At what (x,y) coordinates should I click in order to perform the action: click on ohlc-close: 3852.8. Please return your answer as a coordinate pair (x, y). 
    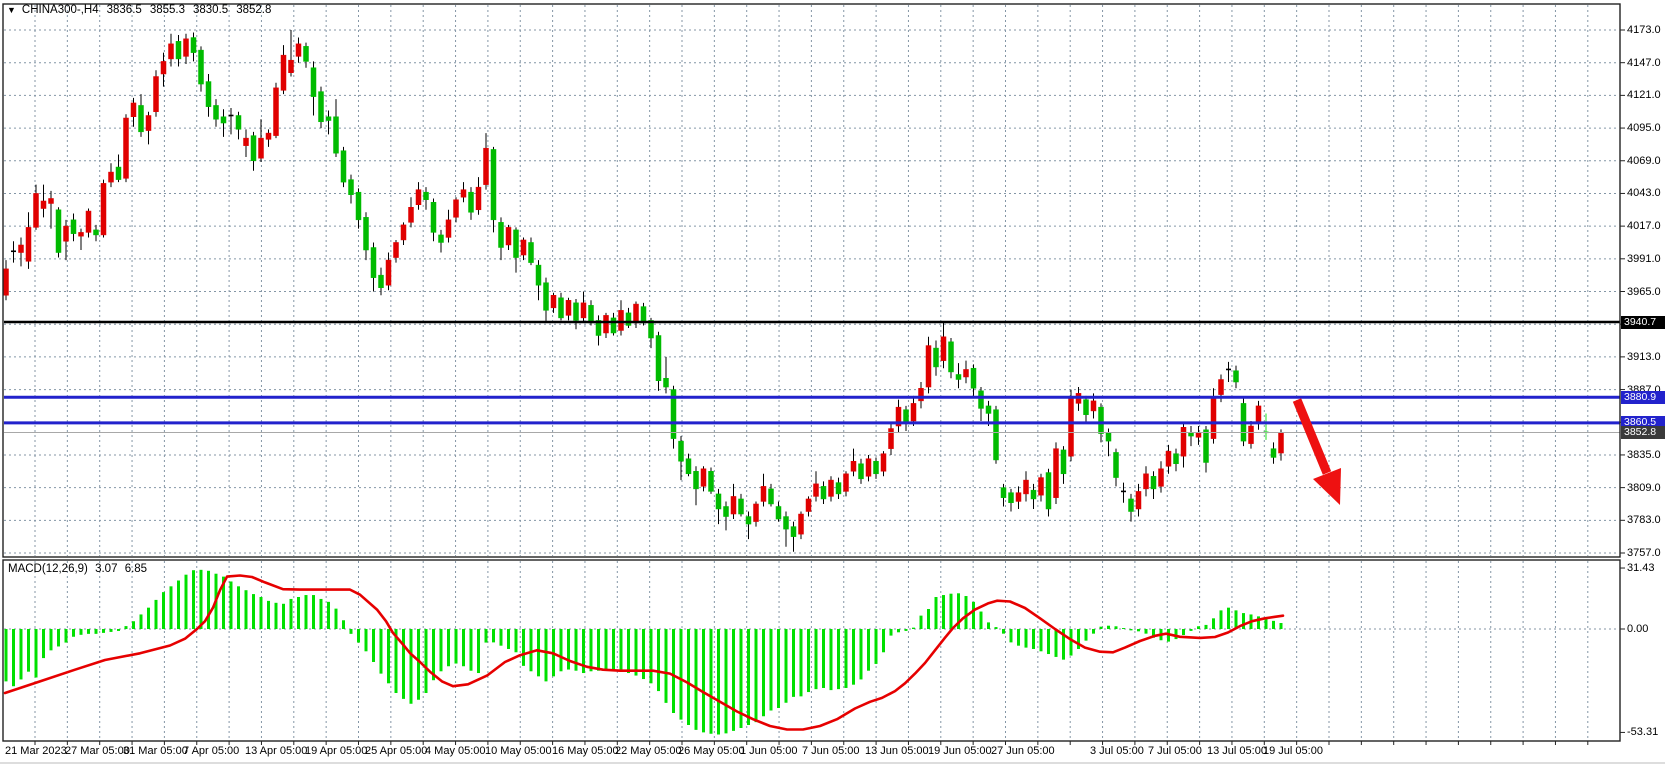
    Looking at the image, I should click on (254, 10).